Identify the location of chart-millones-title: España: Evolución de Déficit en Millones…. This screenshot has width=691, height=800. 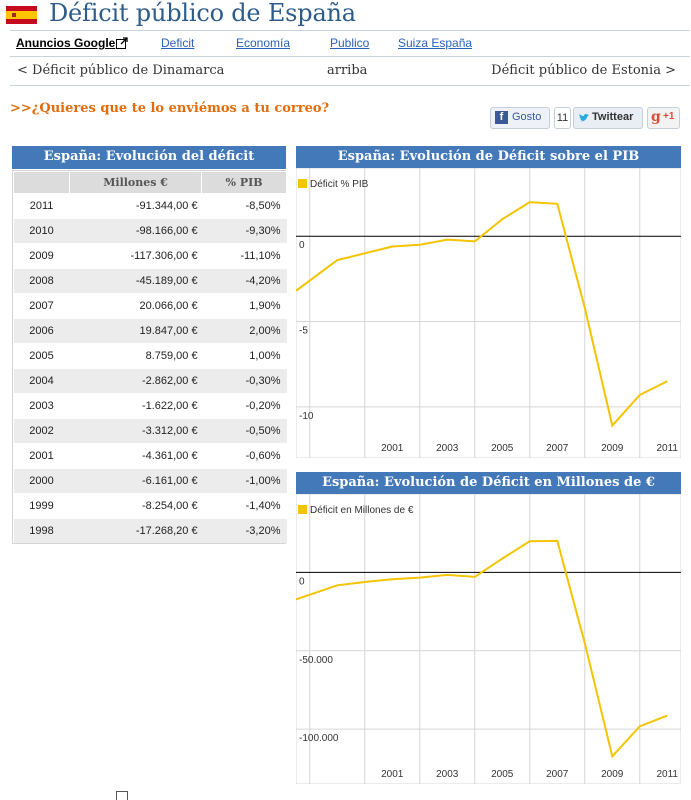
(488, 483).